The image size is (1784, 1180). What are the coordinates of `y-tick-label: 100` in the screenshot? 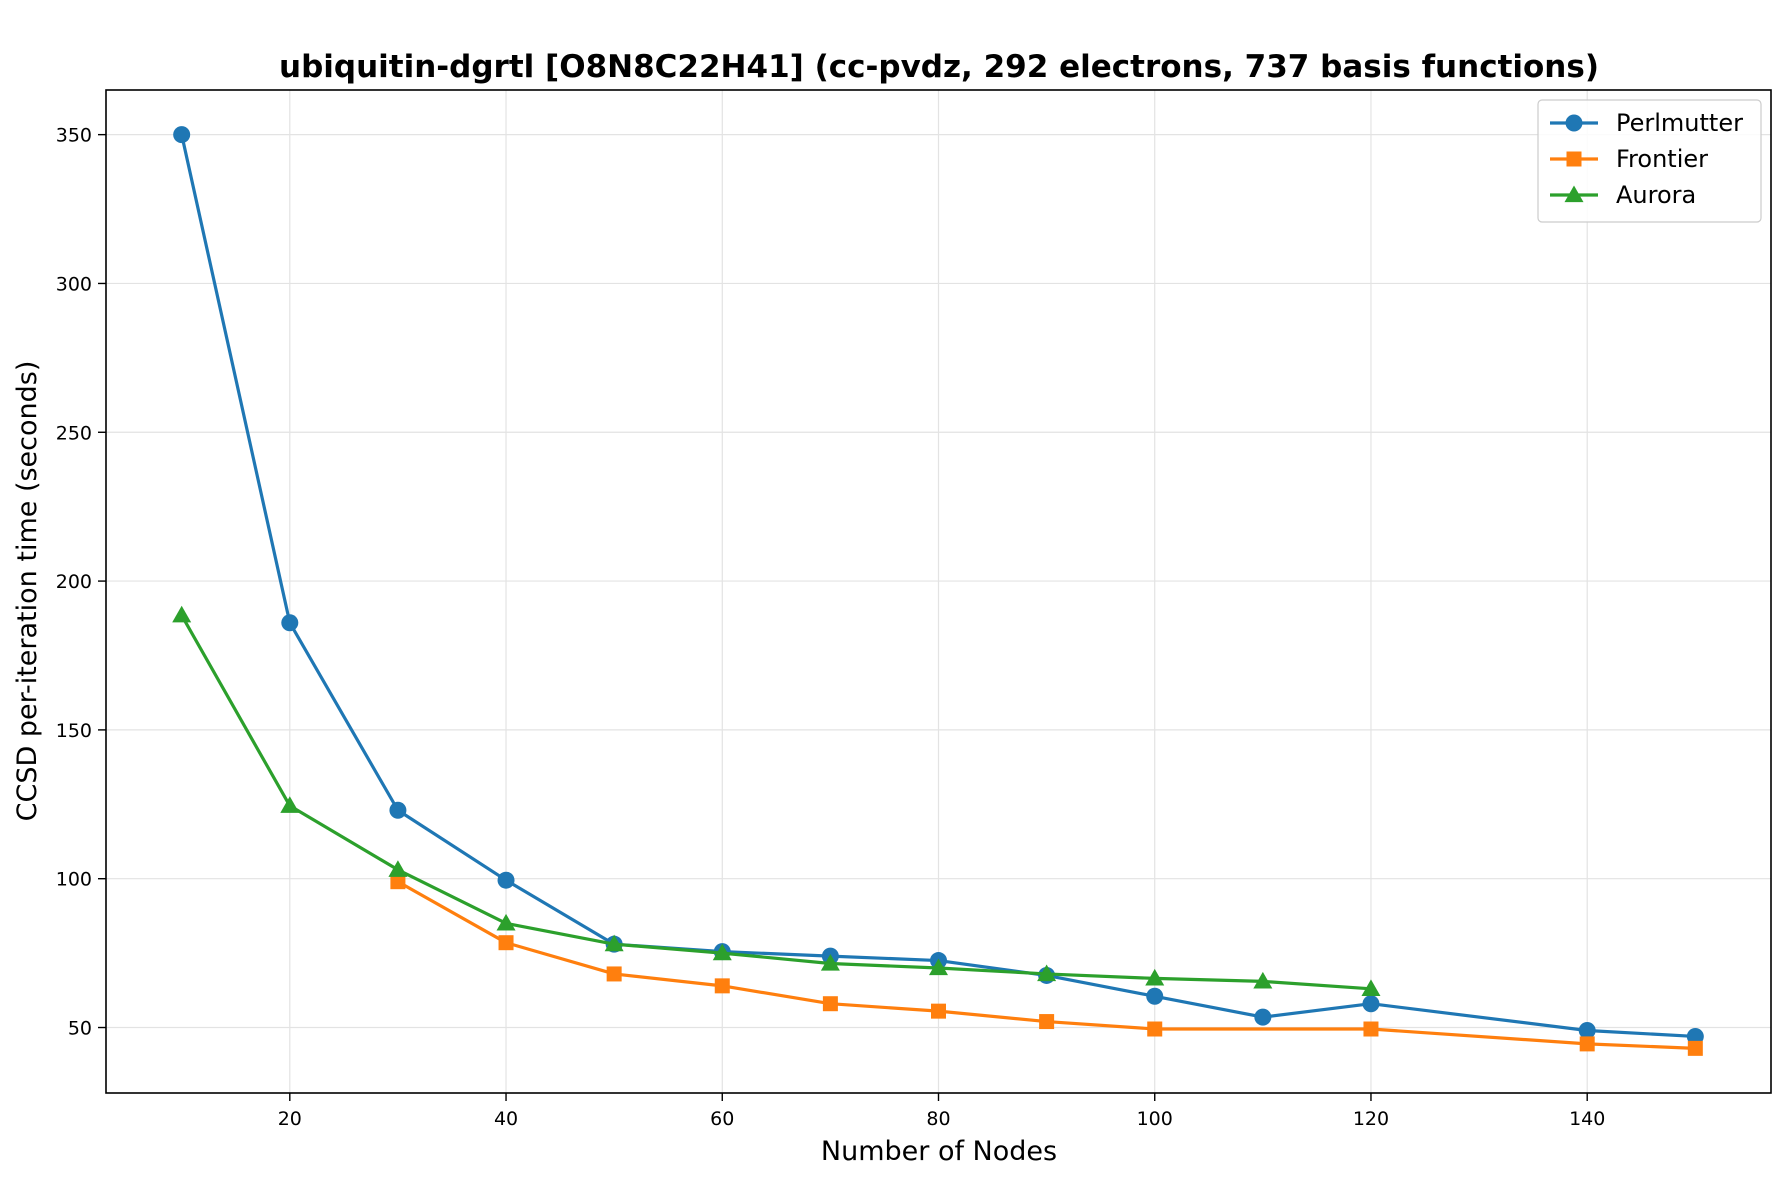 It's located at (74, 880).